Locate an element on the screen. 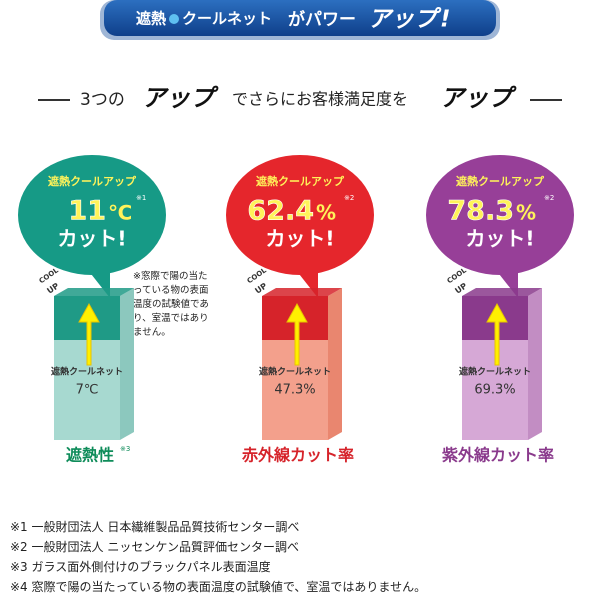  banner-brand2: クールネット is located at coordinates (227, 19).